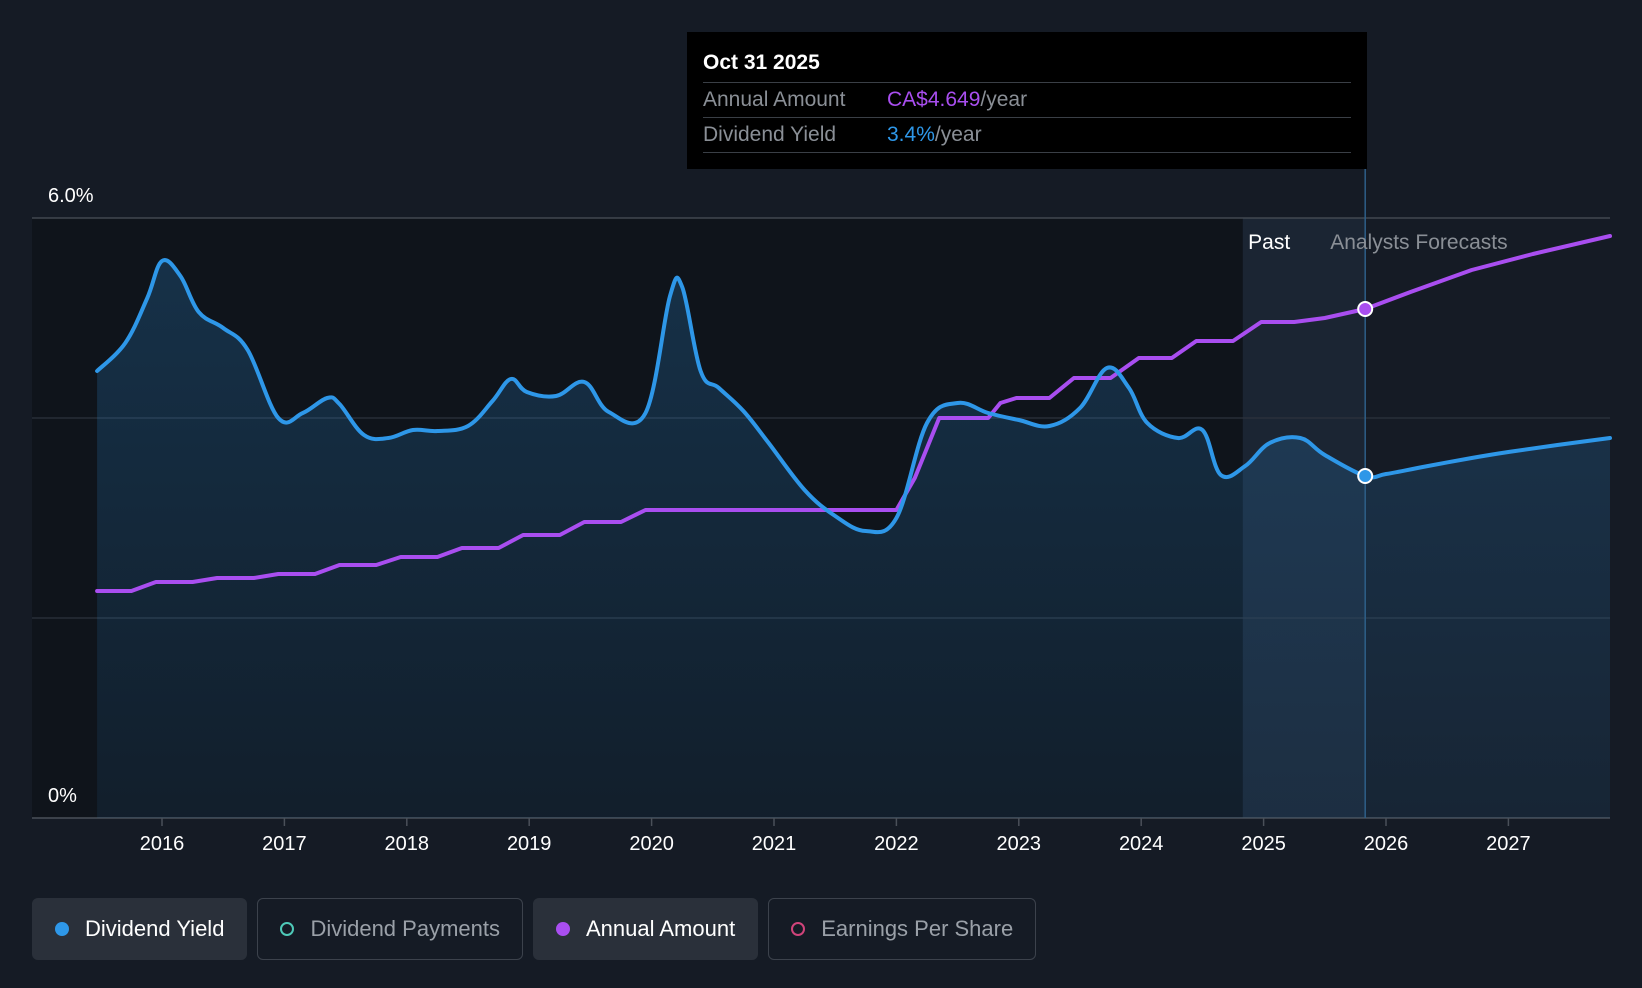 The image size is (1642, 988). I want to click on annual-amount-marker, so click(1365, 309).